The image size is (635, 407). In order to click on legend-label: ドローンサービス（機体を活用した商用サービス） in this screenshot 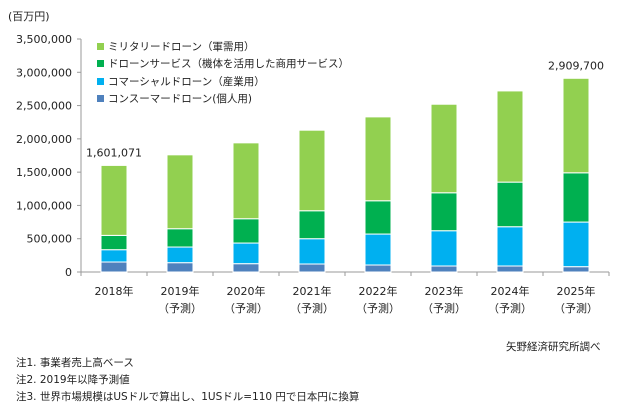, I will do `click(228, 64)`.